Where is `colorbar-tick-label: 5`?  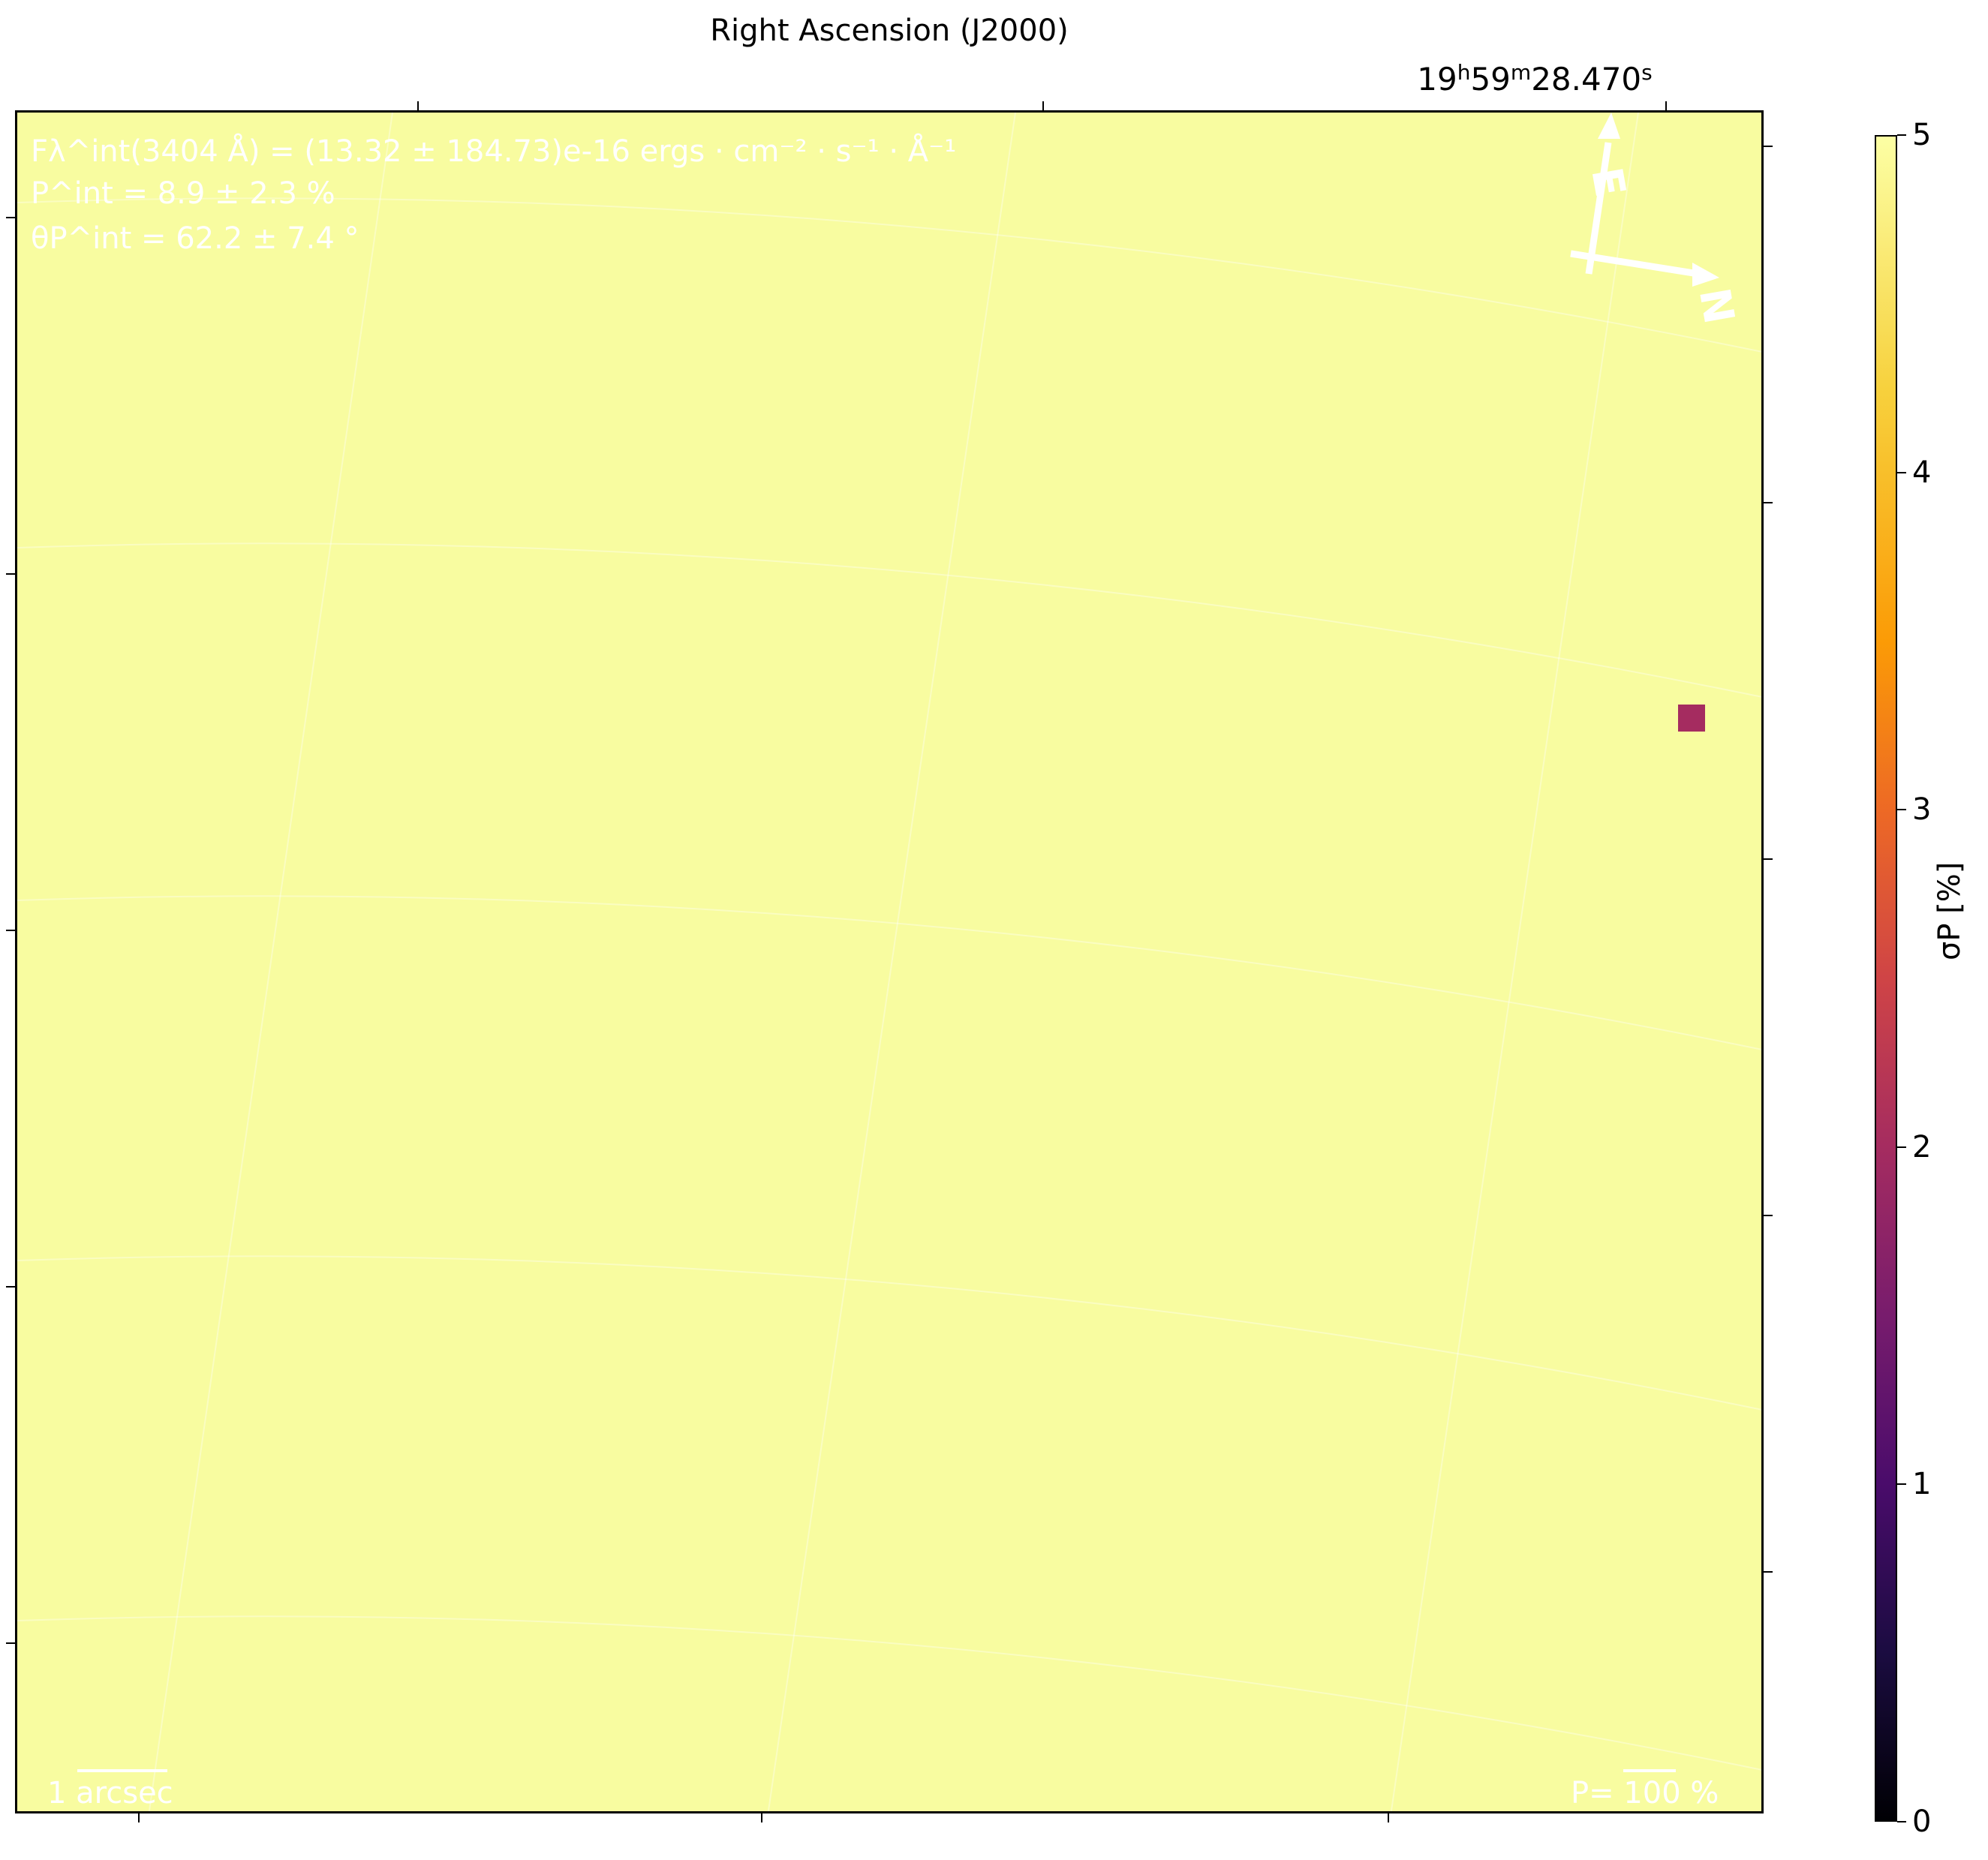 colorbar-tick-label: 5 is located at coordinates (1922, 135).